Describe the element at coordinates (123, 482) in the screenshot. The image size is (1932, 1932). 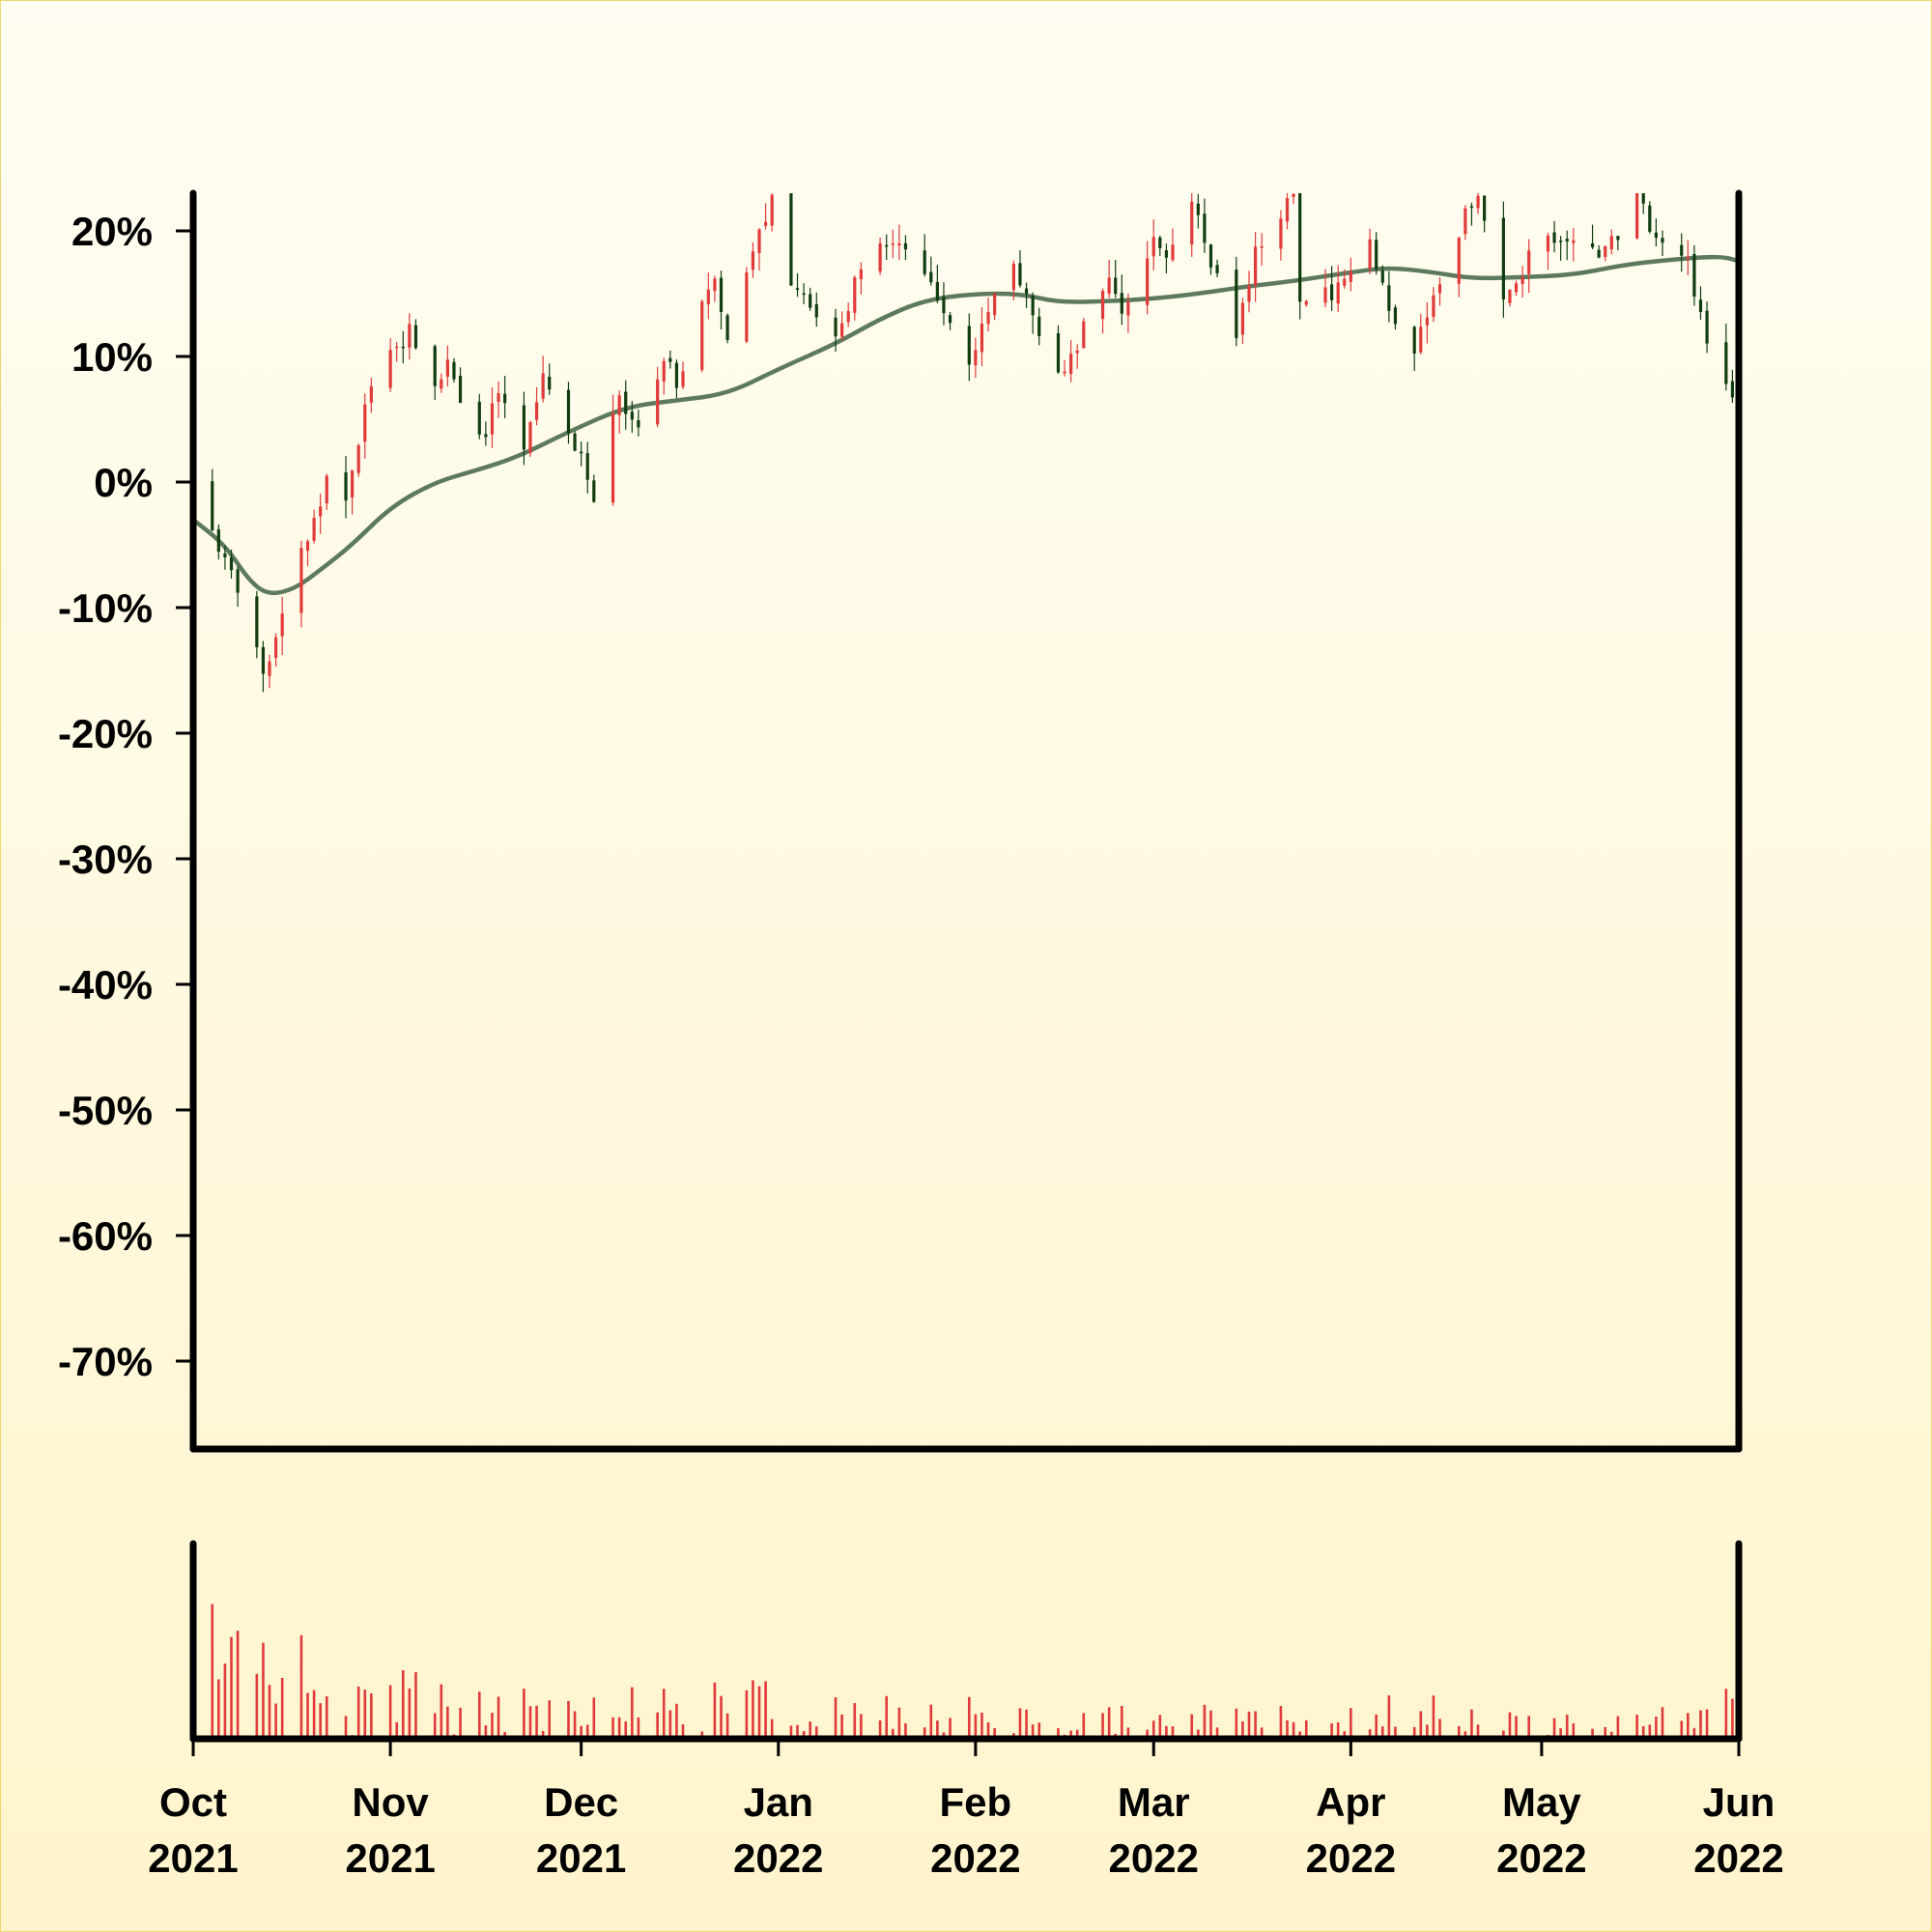
I see `y-tick-label: 0%` at that location.